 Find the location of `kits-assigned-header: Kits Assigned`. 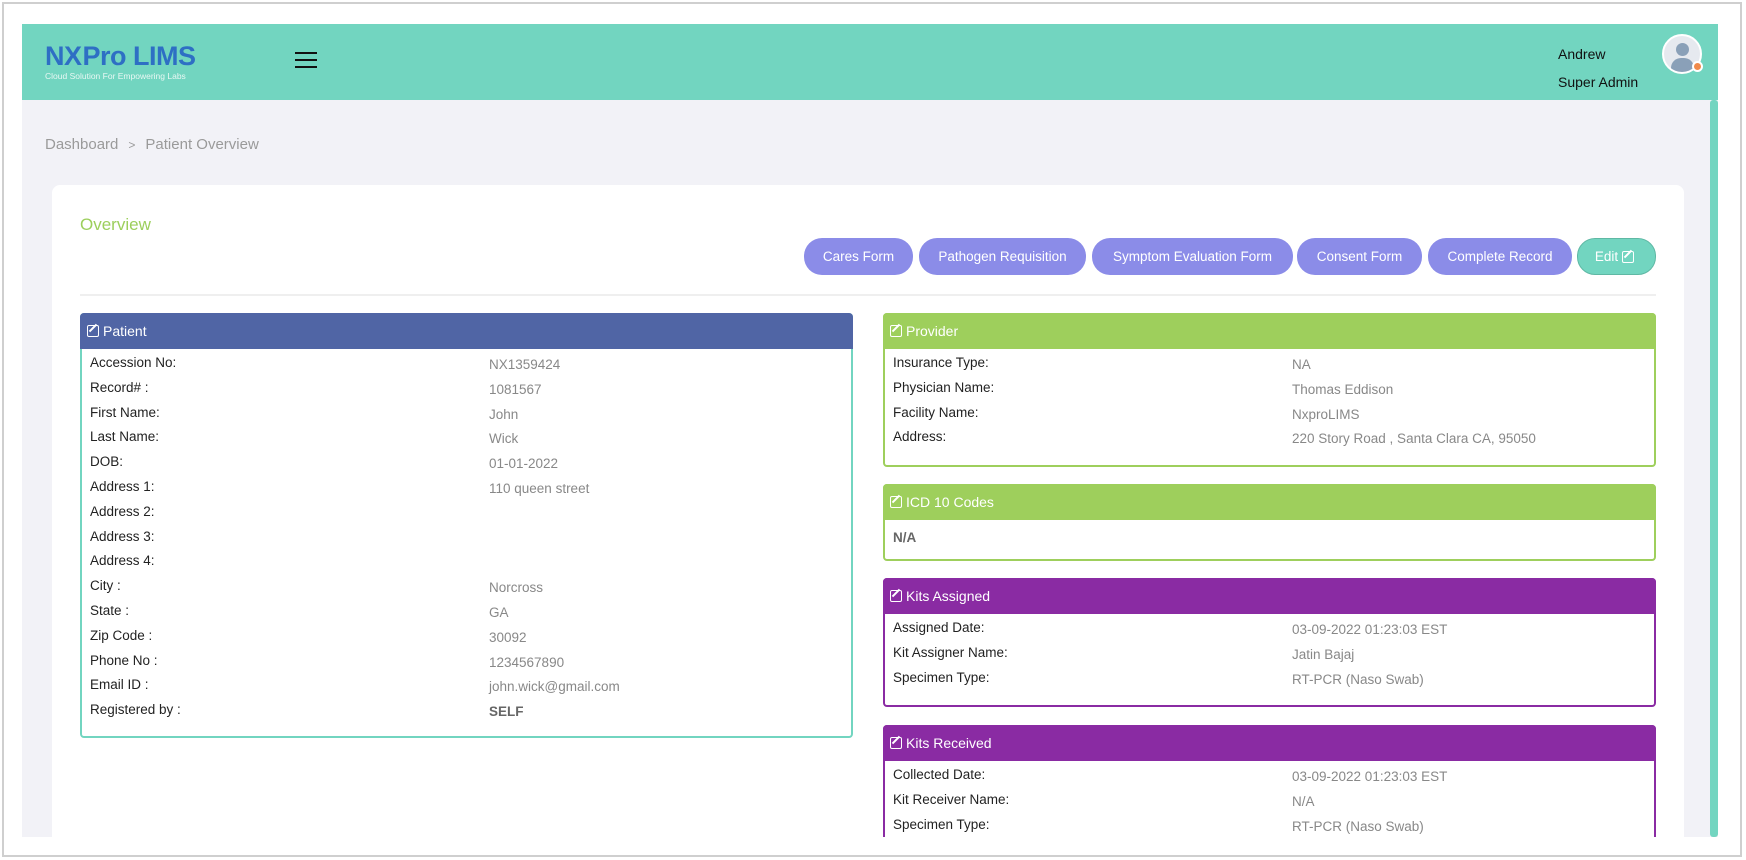

kits-assigned-header: Kits Assigned is located at coordinates (1269, 596).